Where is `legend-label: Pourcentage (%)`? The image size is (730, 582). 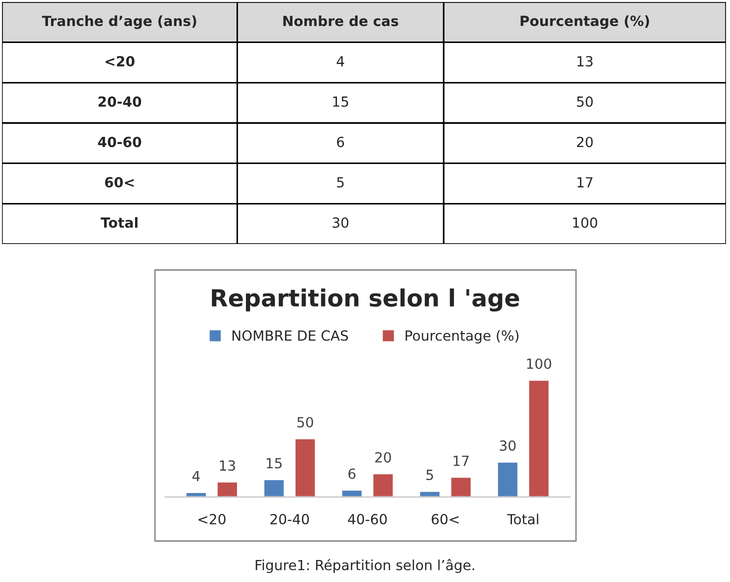 legend-label: Pourcentage (%) is located at coordinates (462, 337).